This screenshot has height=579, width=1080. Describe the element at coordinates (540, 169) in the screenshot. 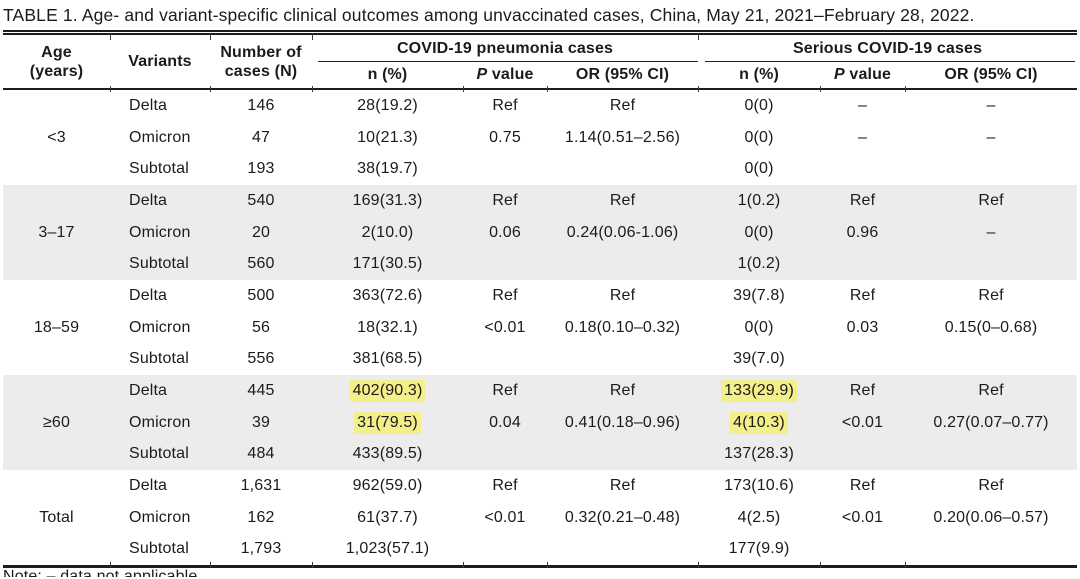

I see `table-row: Subtotal 193 38(19.7) 0(0)` at that location.